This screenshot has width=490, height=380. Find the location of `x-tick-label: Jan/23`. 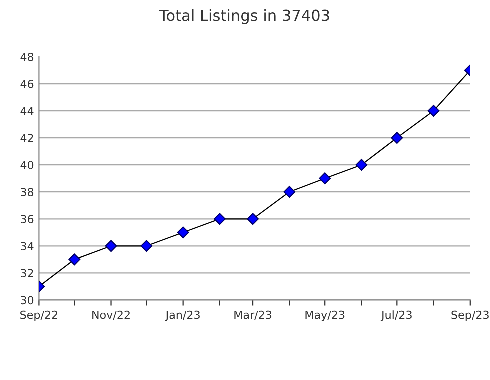

x-tick-label: Jan/23 is located at coordinates (182, 316).